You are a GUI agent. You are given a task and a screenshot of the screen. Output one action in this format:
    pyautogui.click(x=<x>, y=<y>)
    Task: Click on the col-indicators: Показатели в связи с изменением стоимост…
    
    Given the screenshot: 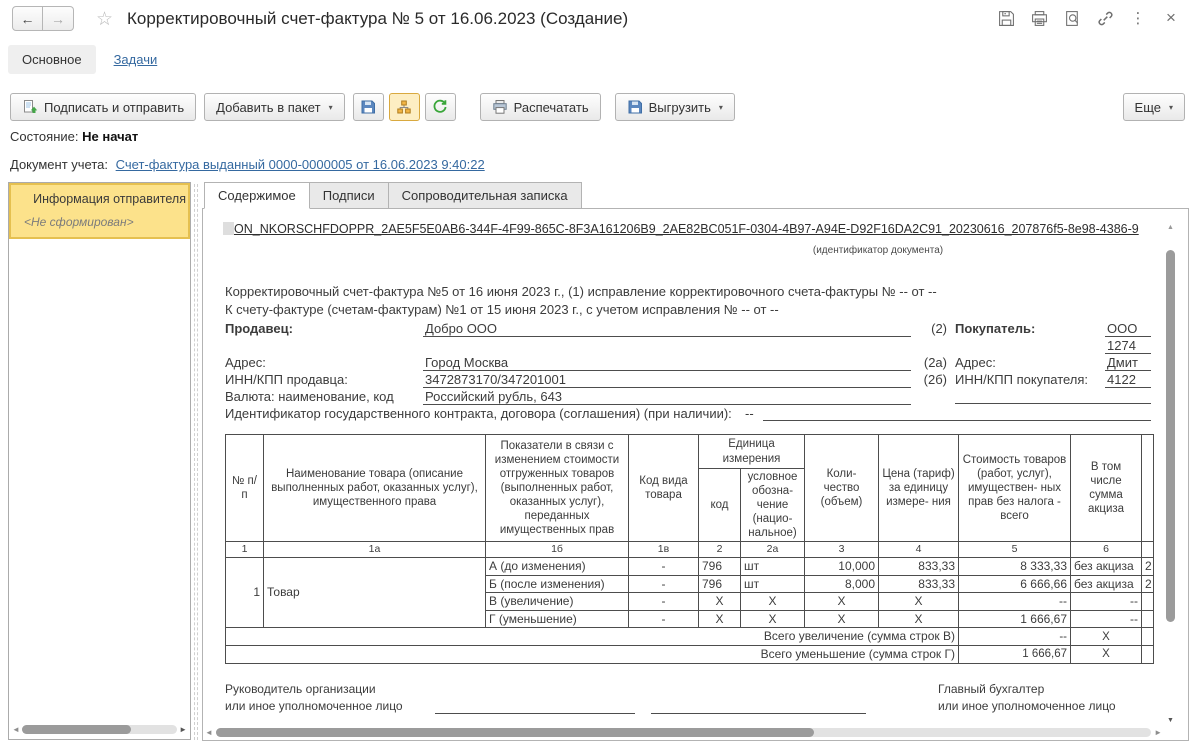 What is the action you would take?
    pyautogui.click(x=557, y=488)
    